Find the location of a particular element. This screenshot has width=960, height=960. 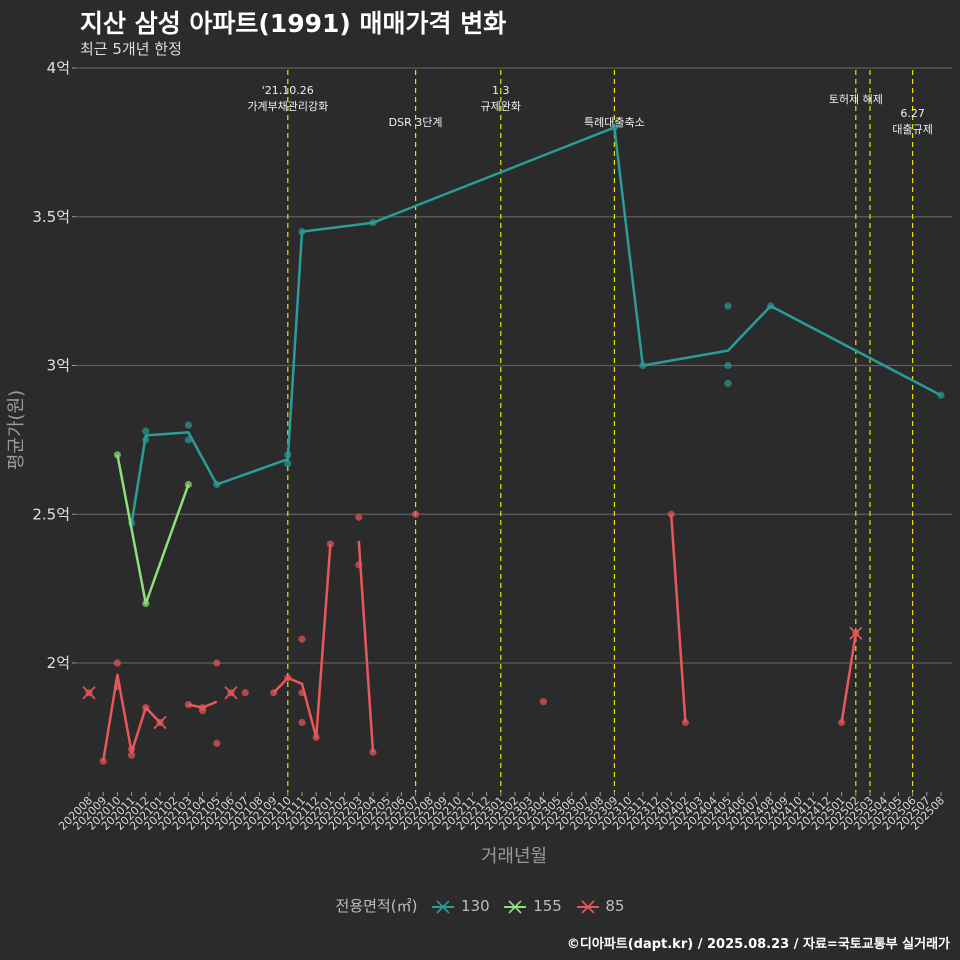

chart-title: 지산 삼성 아파트(1991) 매매가격 변화 is located at coordinates (293, 23).